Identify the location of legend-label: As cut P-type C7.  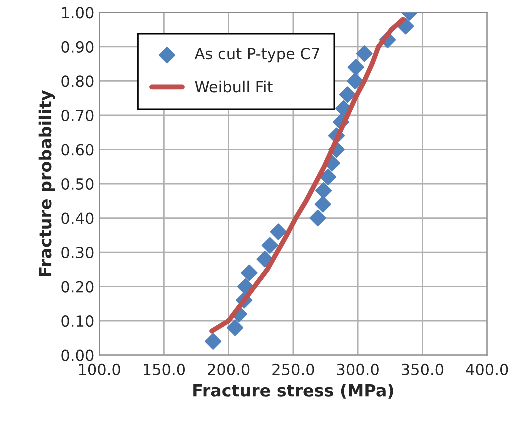
(257, 55).